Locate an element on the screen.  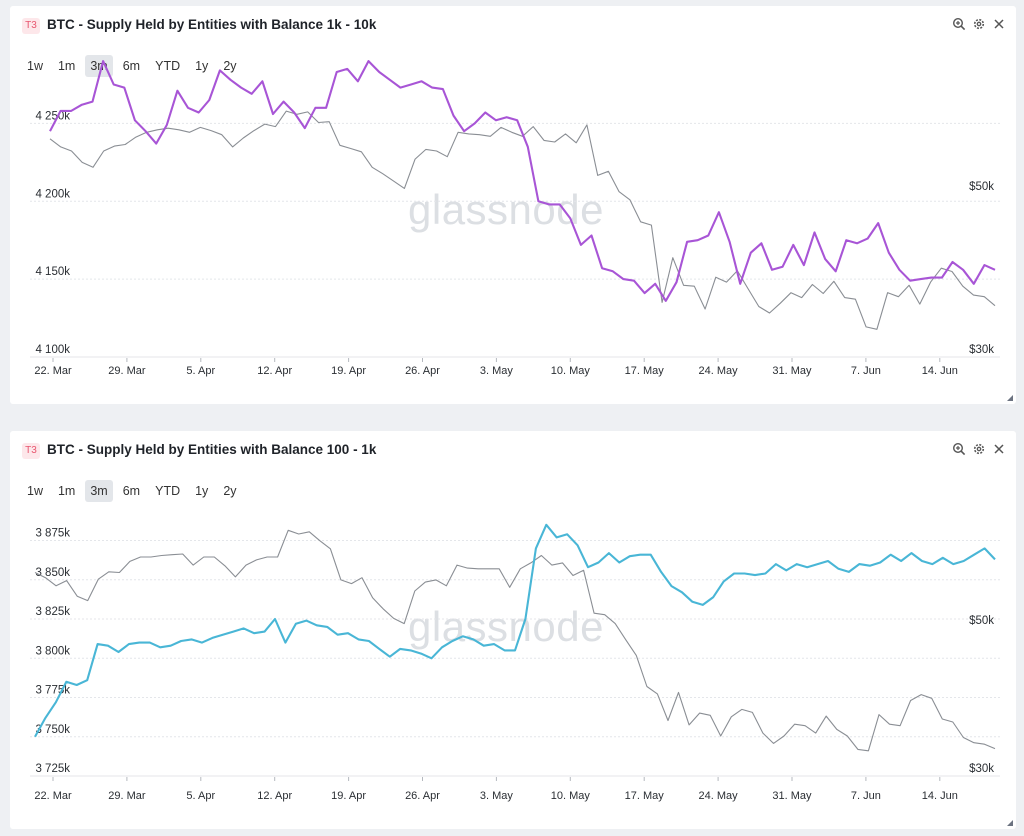
y-left-tick-label: 3 875k is located at coordinates (52, 534).